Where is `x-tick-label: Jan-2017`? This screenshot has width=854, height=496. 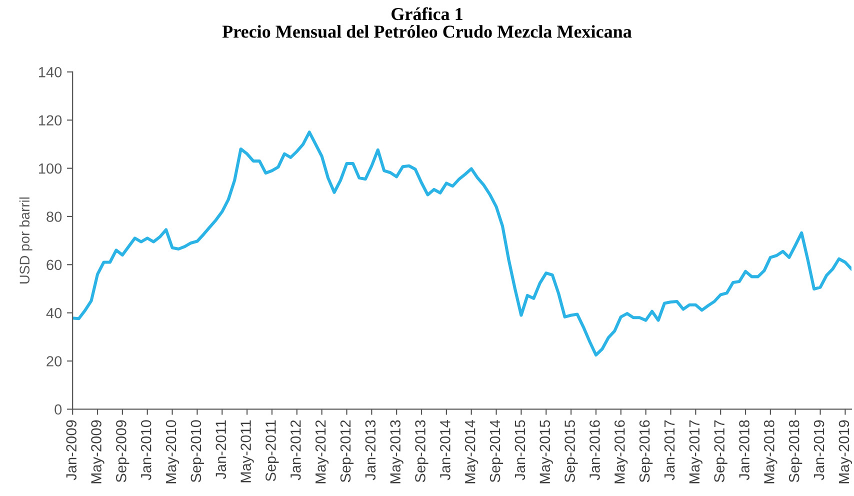 x-tick-label: Jan-2017 is located at coordinates (669, 450).